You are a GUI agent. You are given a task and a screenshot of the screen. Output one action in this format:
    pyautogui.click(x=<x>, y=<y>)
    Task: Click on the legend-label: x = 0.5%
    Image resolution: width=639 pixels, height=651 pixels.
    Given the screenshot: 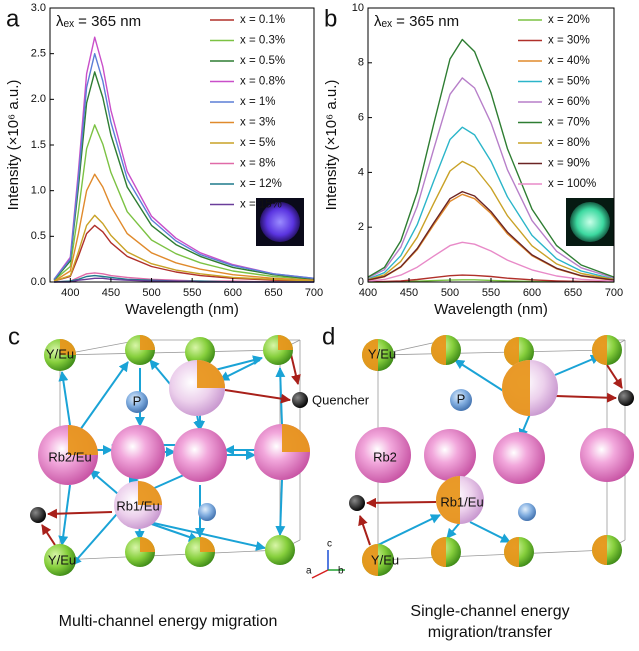 What is the action you would take?
    pyautogui.click(x=262, y=61)
    